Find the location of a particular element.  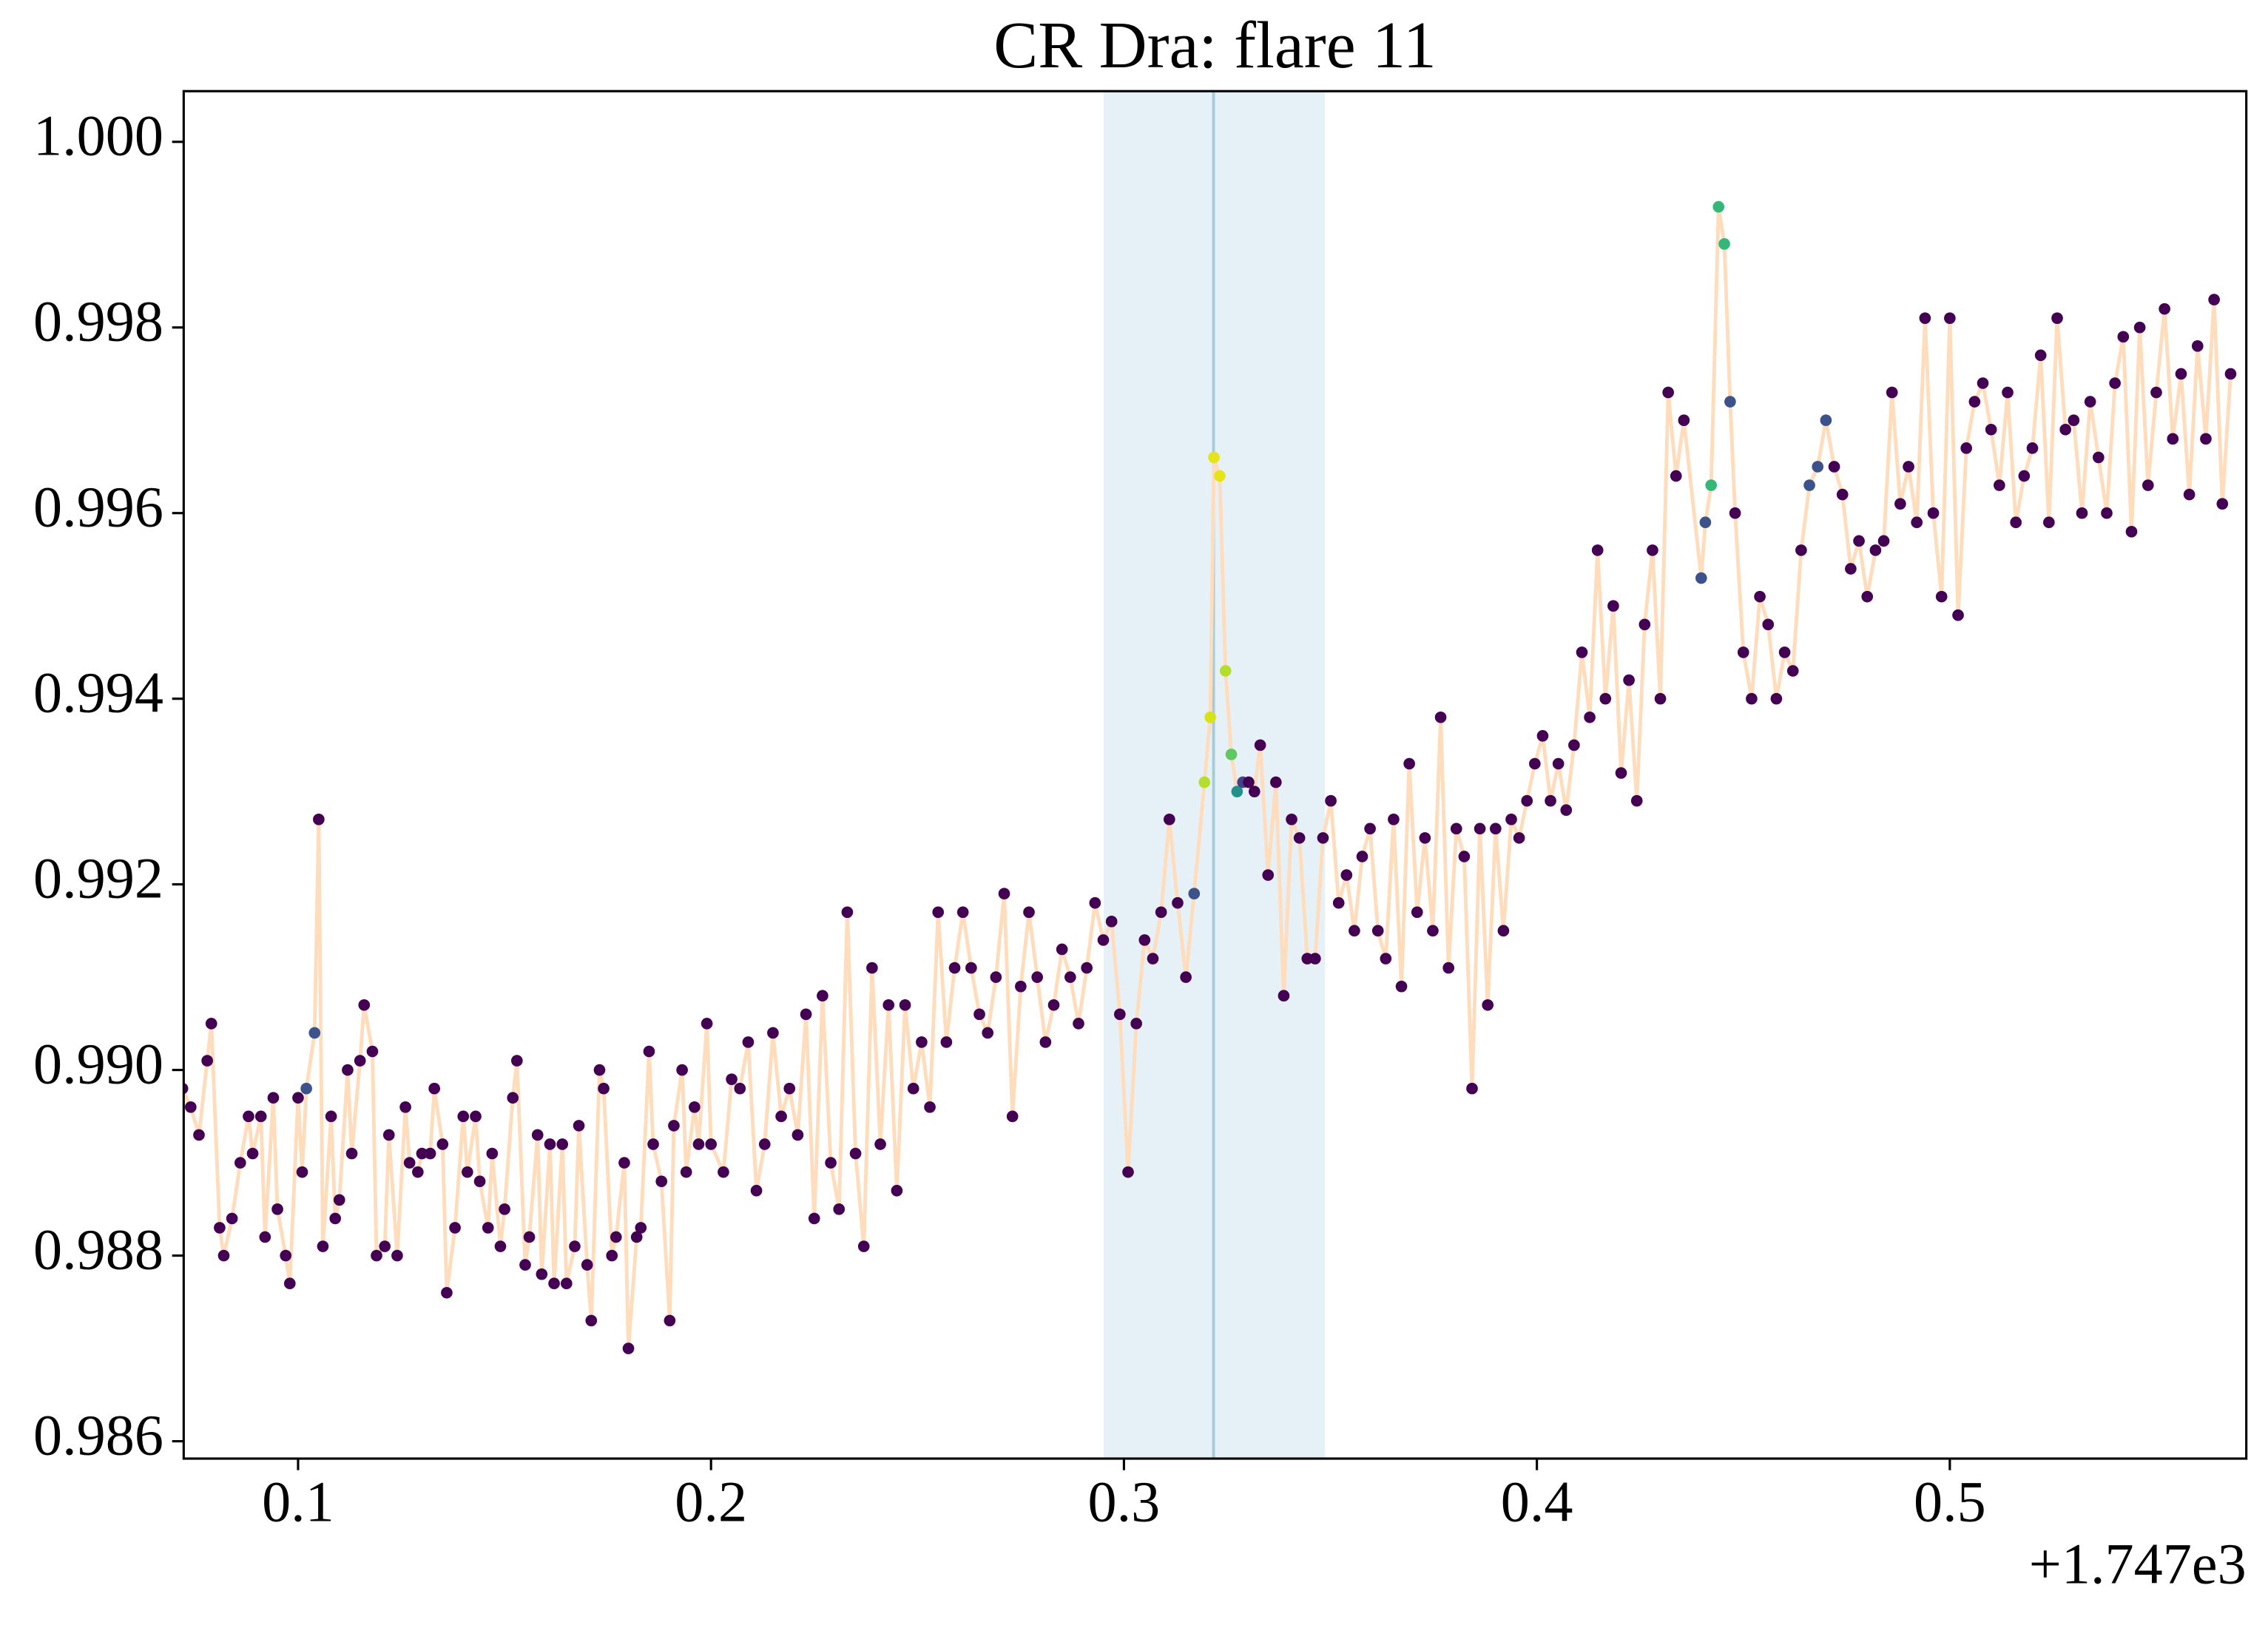

chart-title: CR Dra: flare 11 is located at coordinates (1215, 46).